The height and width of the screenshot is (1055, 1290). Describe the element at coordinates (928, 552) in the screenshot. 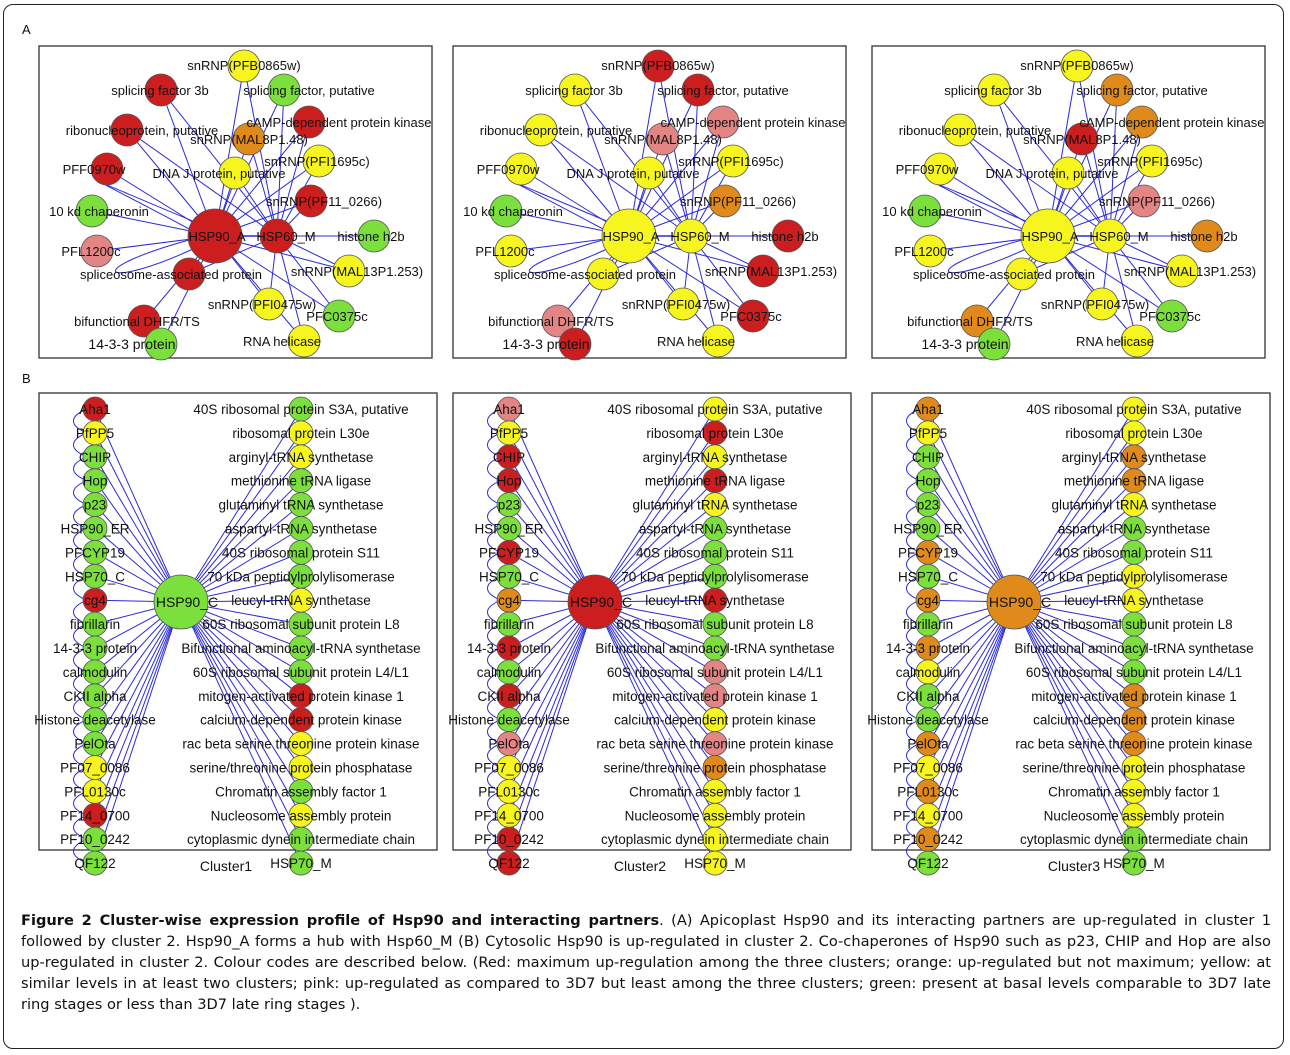

I see `label-pfcyp19: PFCYP19` at that location.